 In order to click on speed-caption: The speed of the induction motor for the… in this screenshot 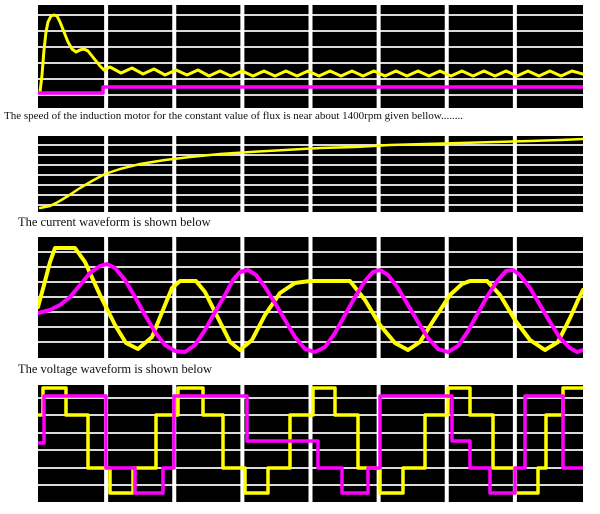, I will do `click(234, 116)`.